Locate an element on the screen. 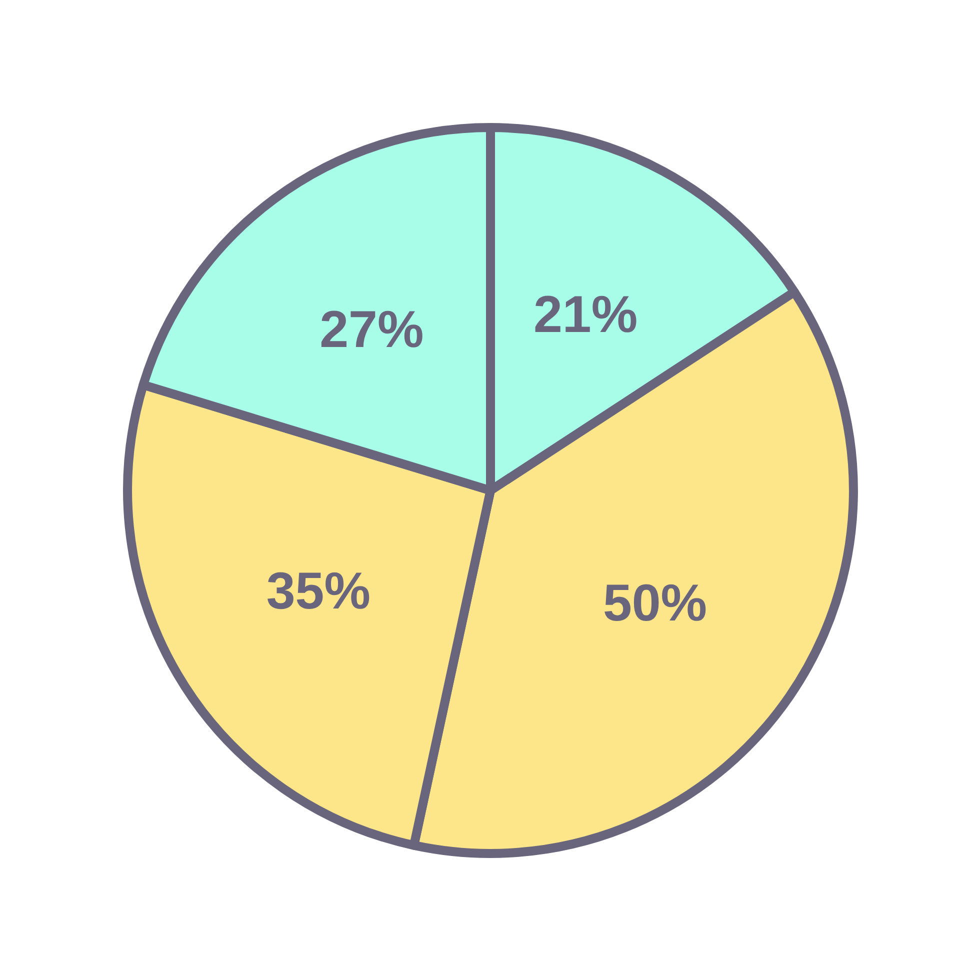 The width and height of the screenshot is (980, 980). data-label: 50% is located at coordinates (655, 603).